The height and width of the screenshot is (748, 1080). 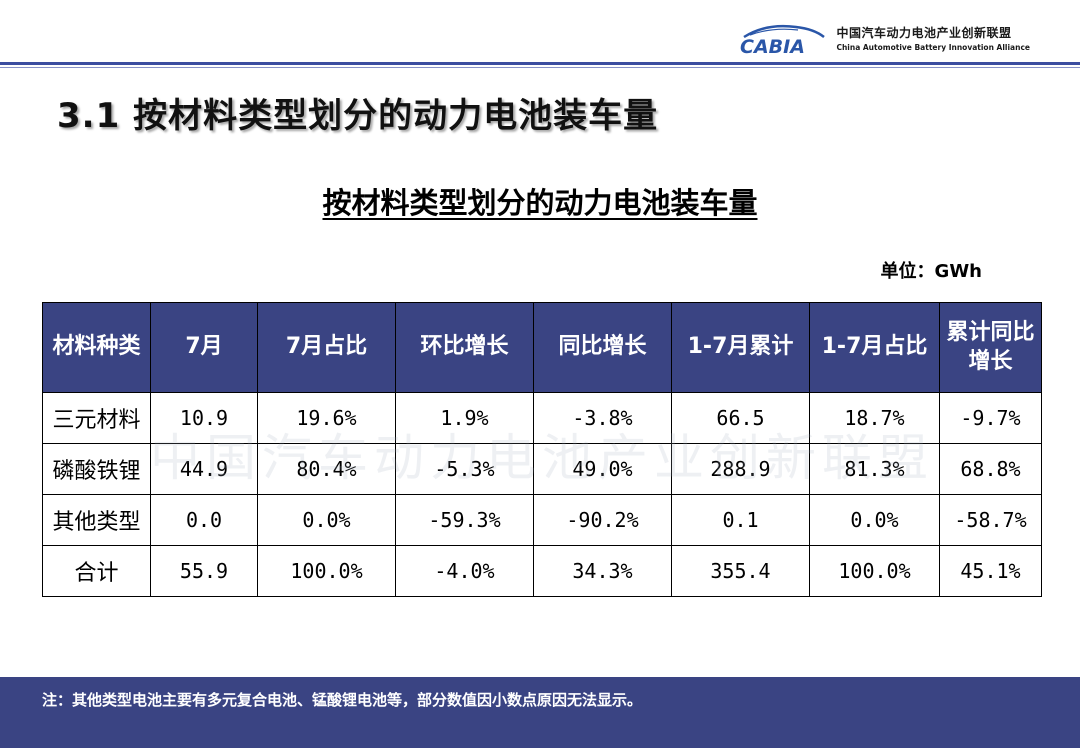 I want to click on unit-label: 单位：GWh, so click(x=931, y=271).